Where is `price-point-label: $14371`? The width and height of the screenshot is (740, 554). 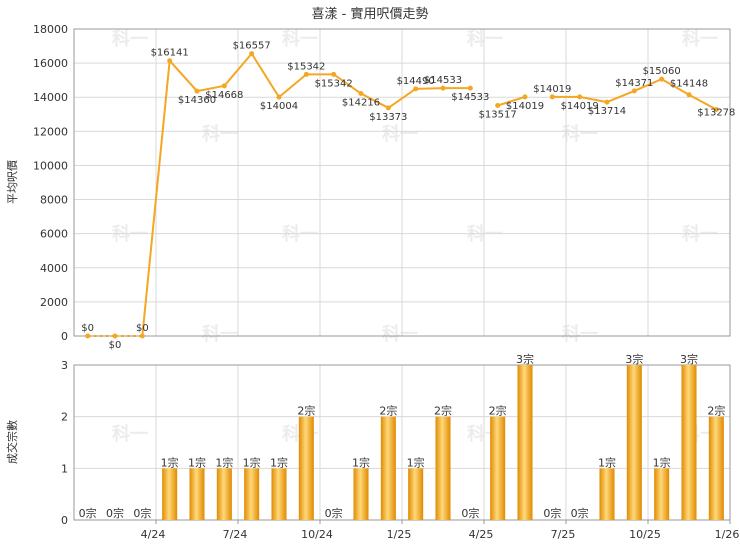 price-point-label: $14371 is located at coordinates (634, 83).